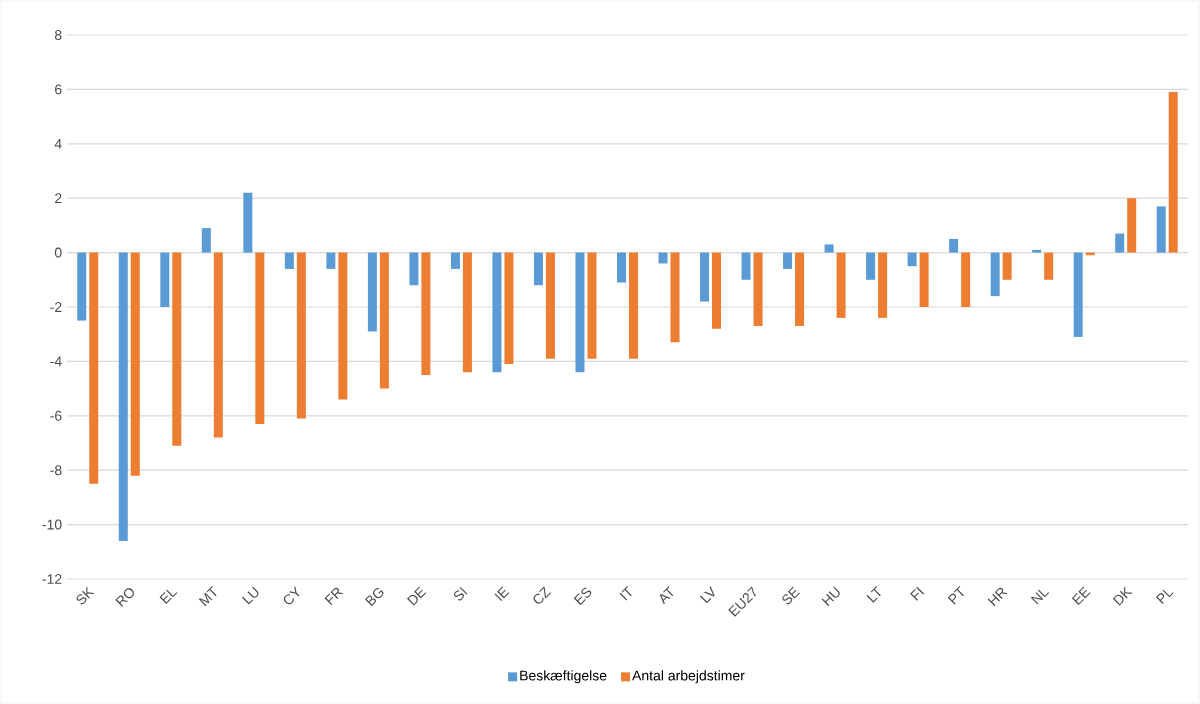  What do you see at coordinates (58, 252) in the screenshot?
I see `y-tick-label: 0` at bounding box center [58, 252].